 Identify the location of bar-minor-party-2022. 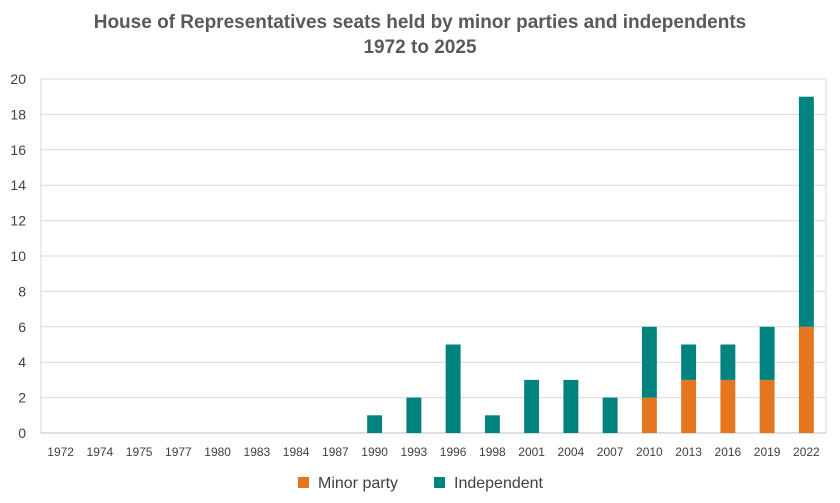
(806, 379).